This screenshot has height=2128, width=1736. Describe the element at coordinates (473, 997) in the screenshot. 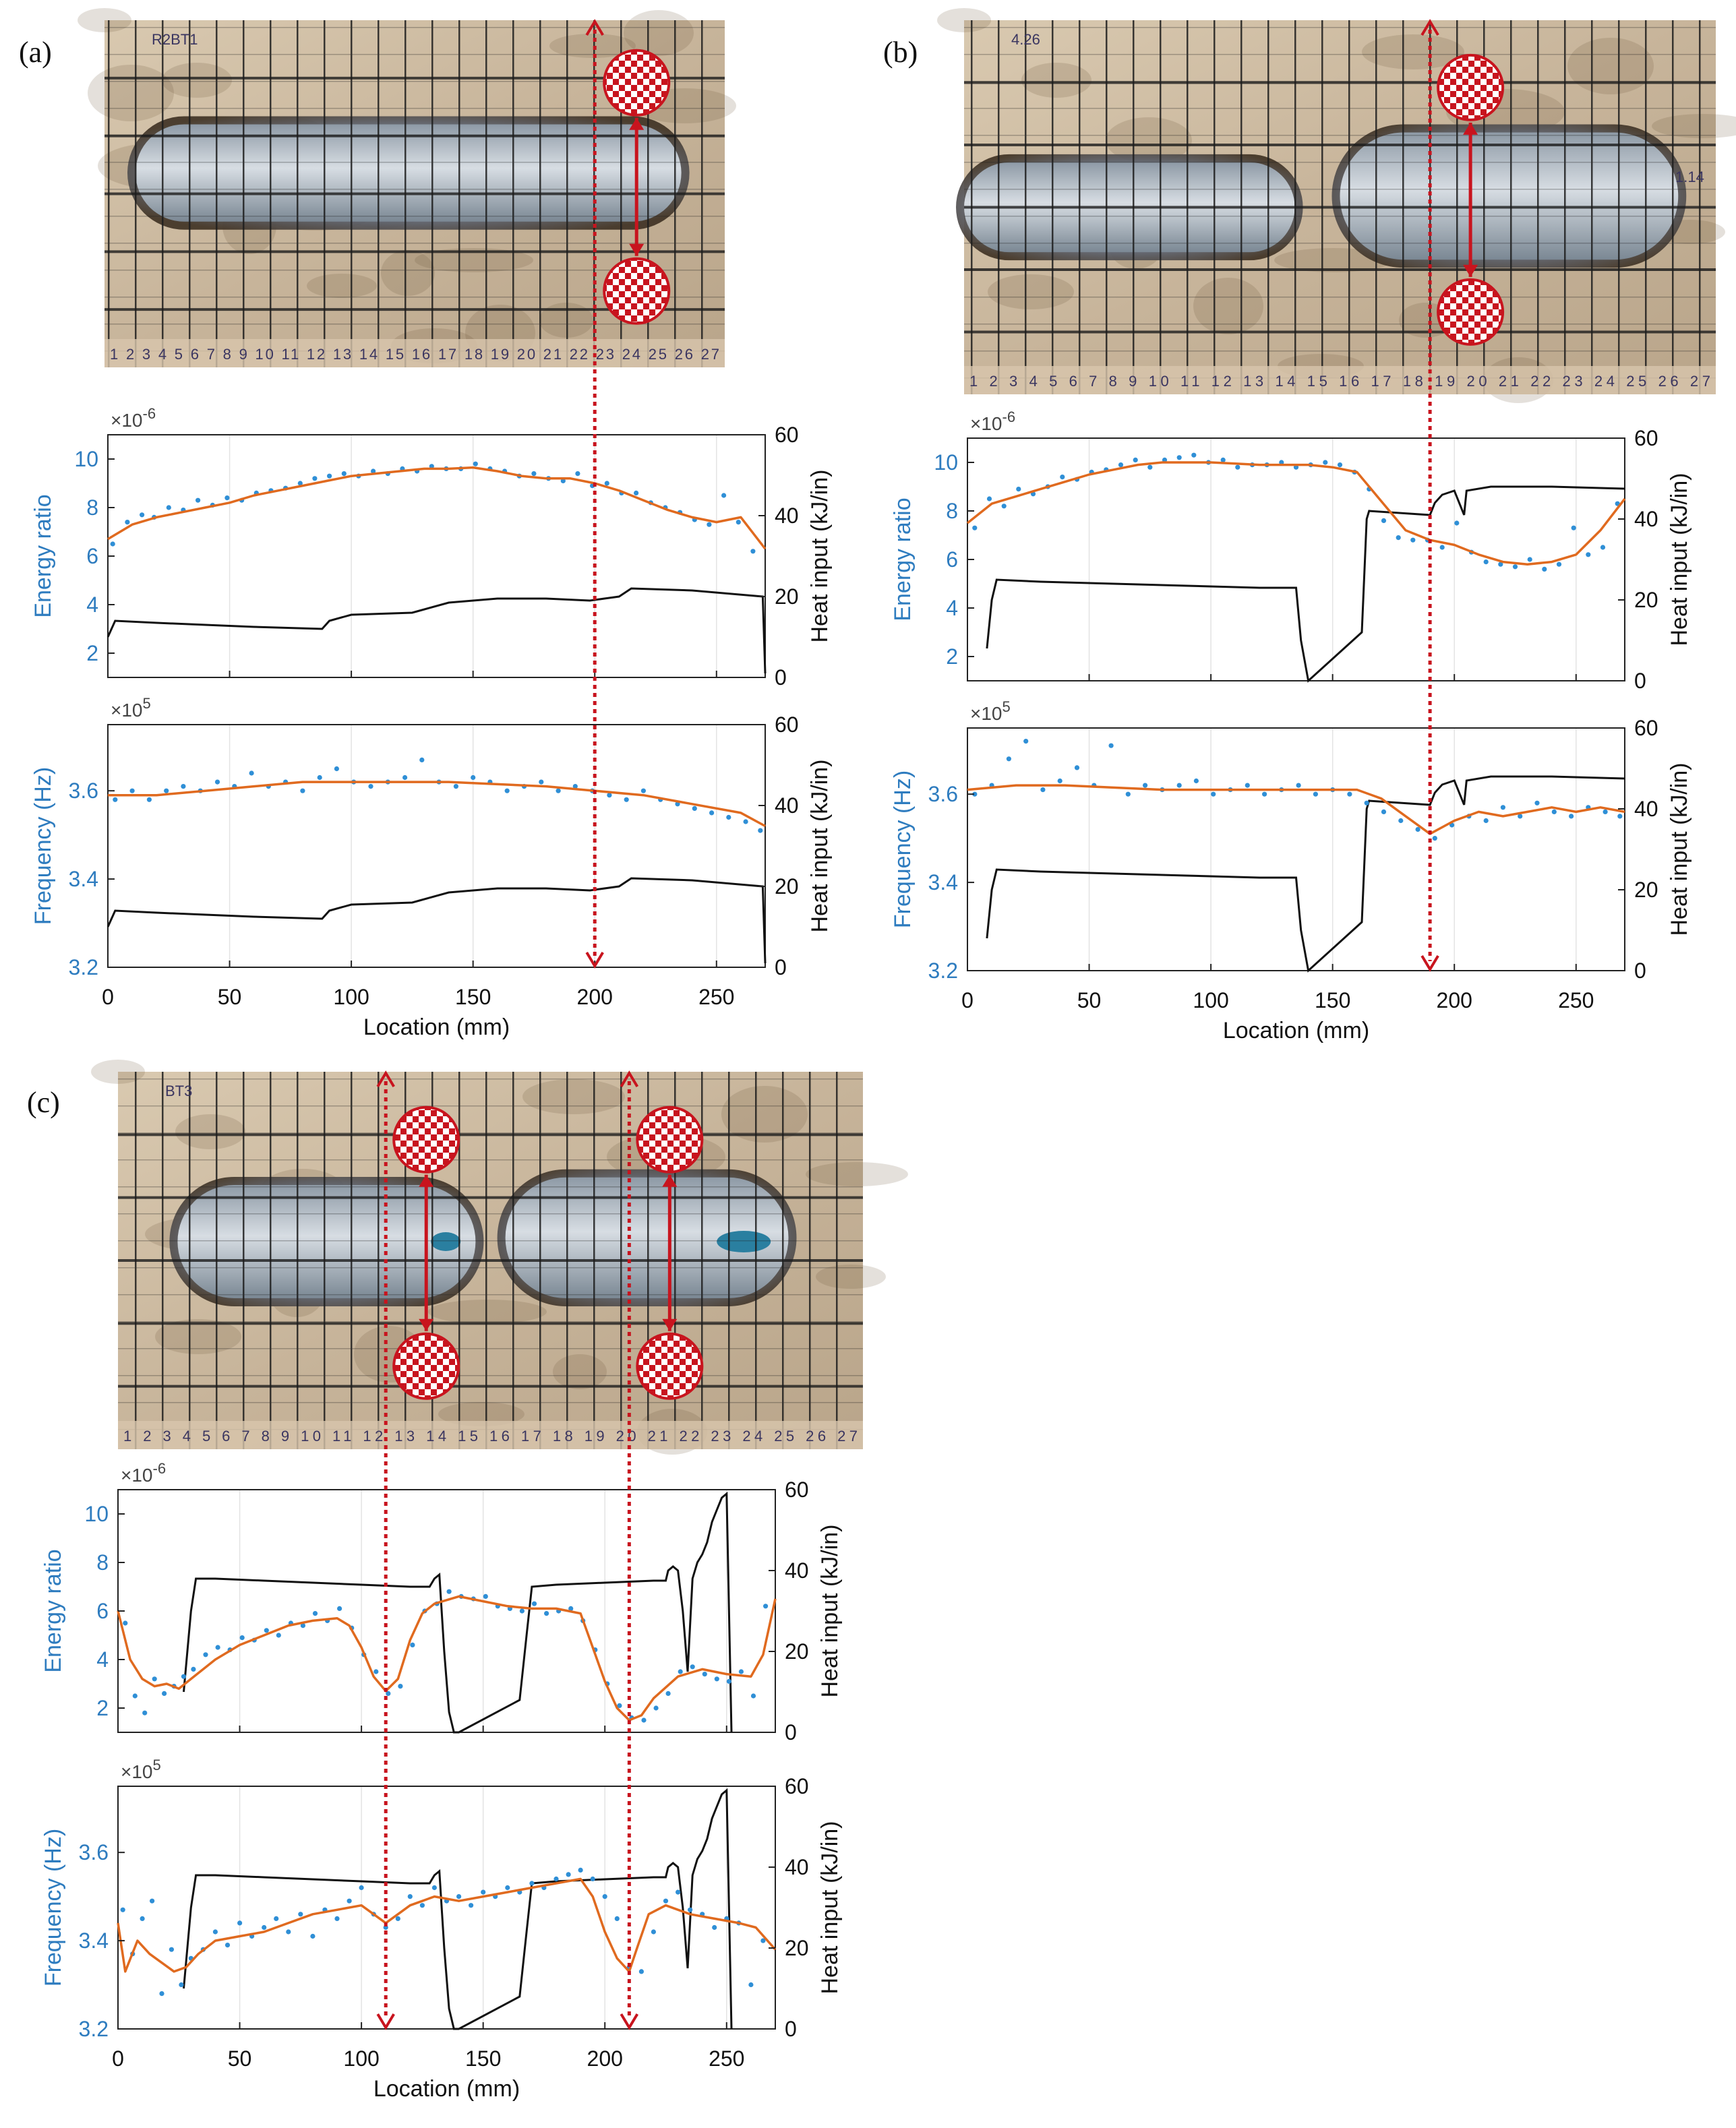

I see `x-tick-label: 150` at that location.